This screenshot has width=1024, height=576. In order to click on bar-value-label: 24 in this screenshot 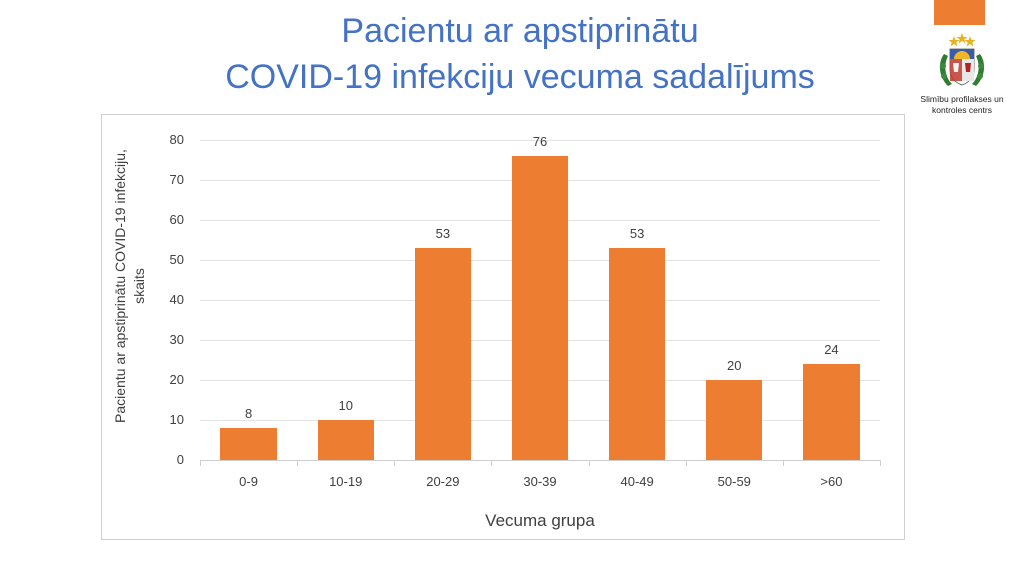, I will do `click(831, 349)`.